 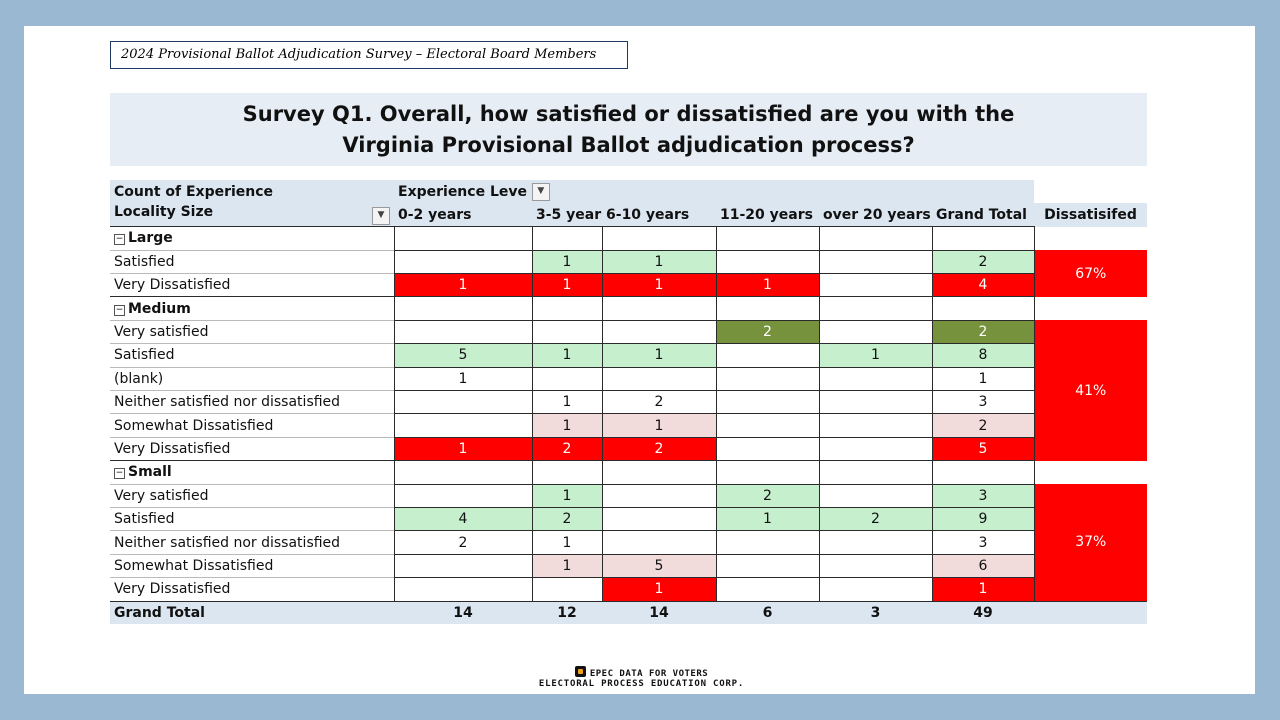 I want to click on footer-line-1: EPEC DATA FOR VOTERS, so click(x=649, y=674).